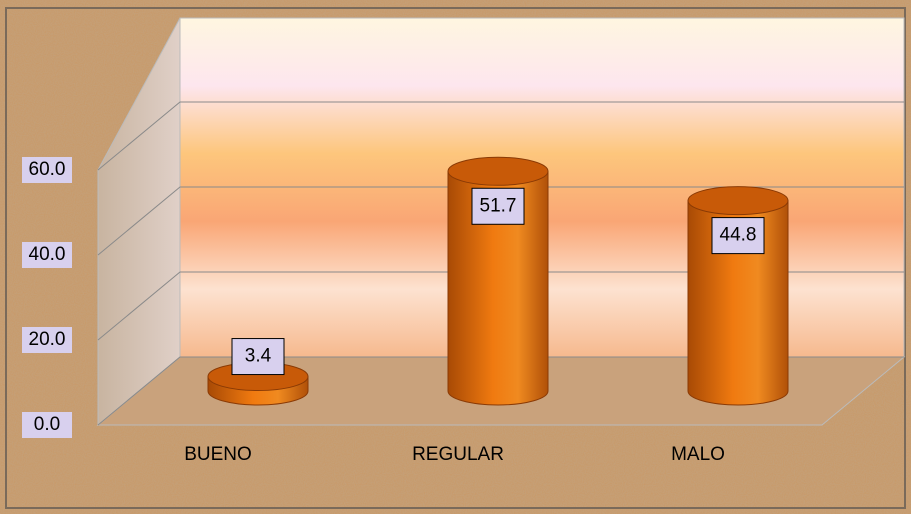 This screenshot has height=514, width=911. Describe the element at coordinates (498, 288) in the screenshot. I see `bar` at that location.